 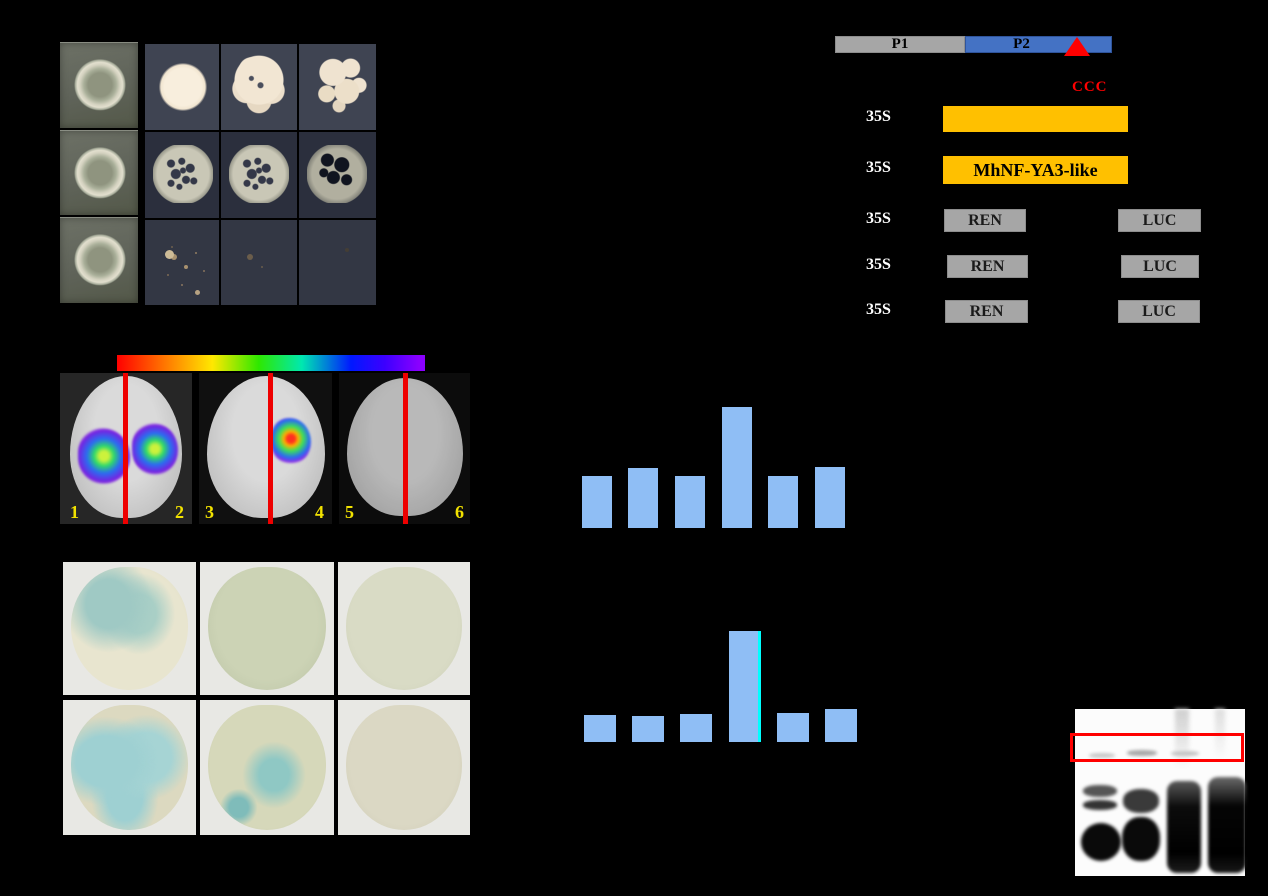 What do you see at coordinates (349, 512) in the screenshot?
I see `leaf-number: 5` at bounding box center [349, 512].